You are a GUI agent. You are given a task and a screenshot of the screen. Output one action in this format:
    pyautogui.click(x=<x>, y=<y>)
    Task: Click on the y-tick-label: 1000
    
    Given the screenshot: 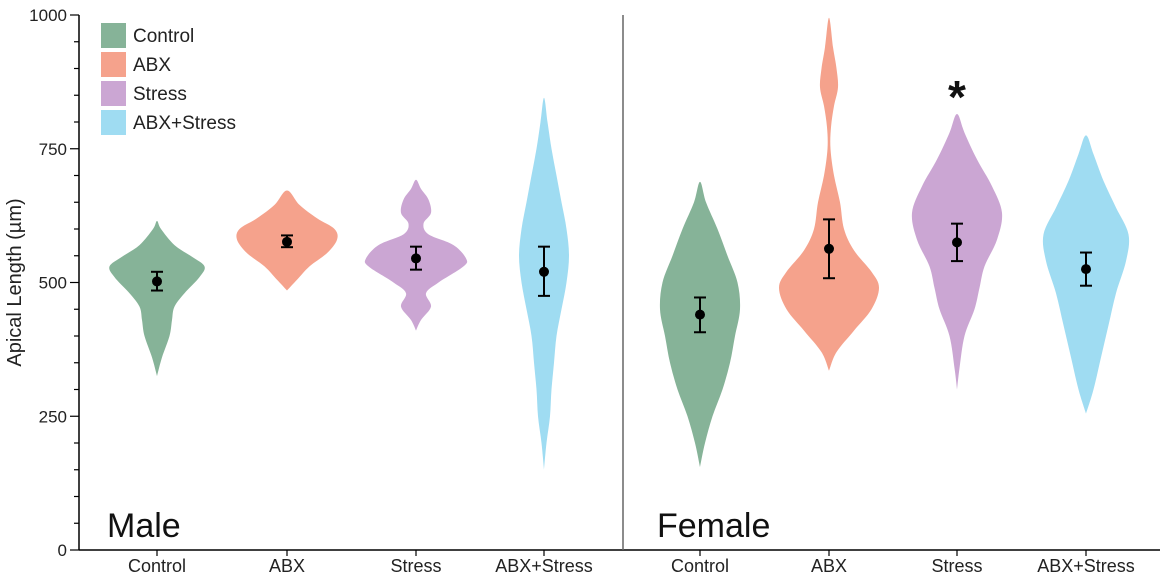 What is the action you would take?
    pyautogui.click(x=48, y=15)
    